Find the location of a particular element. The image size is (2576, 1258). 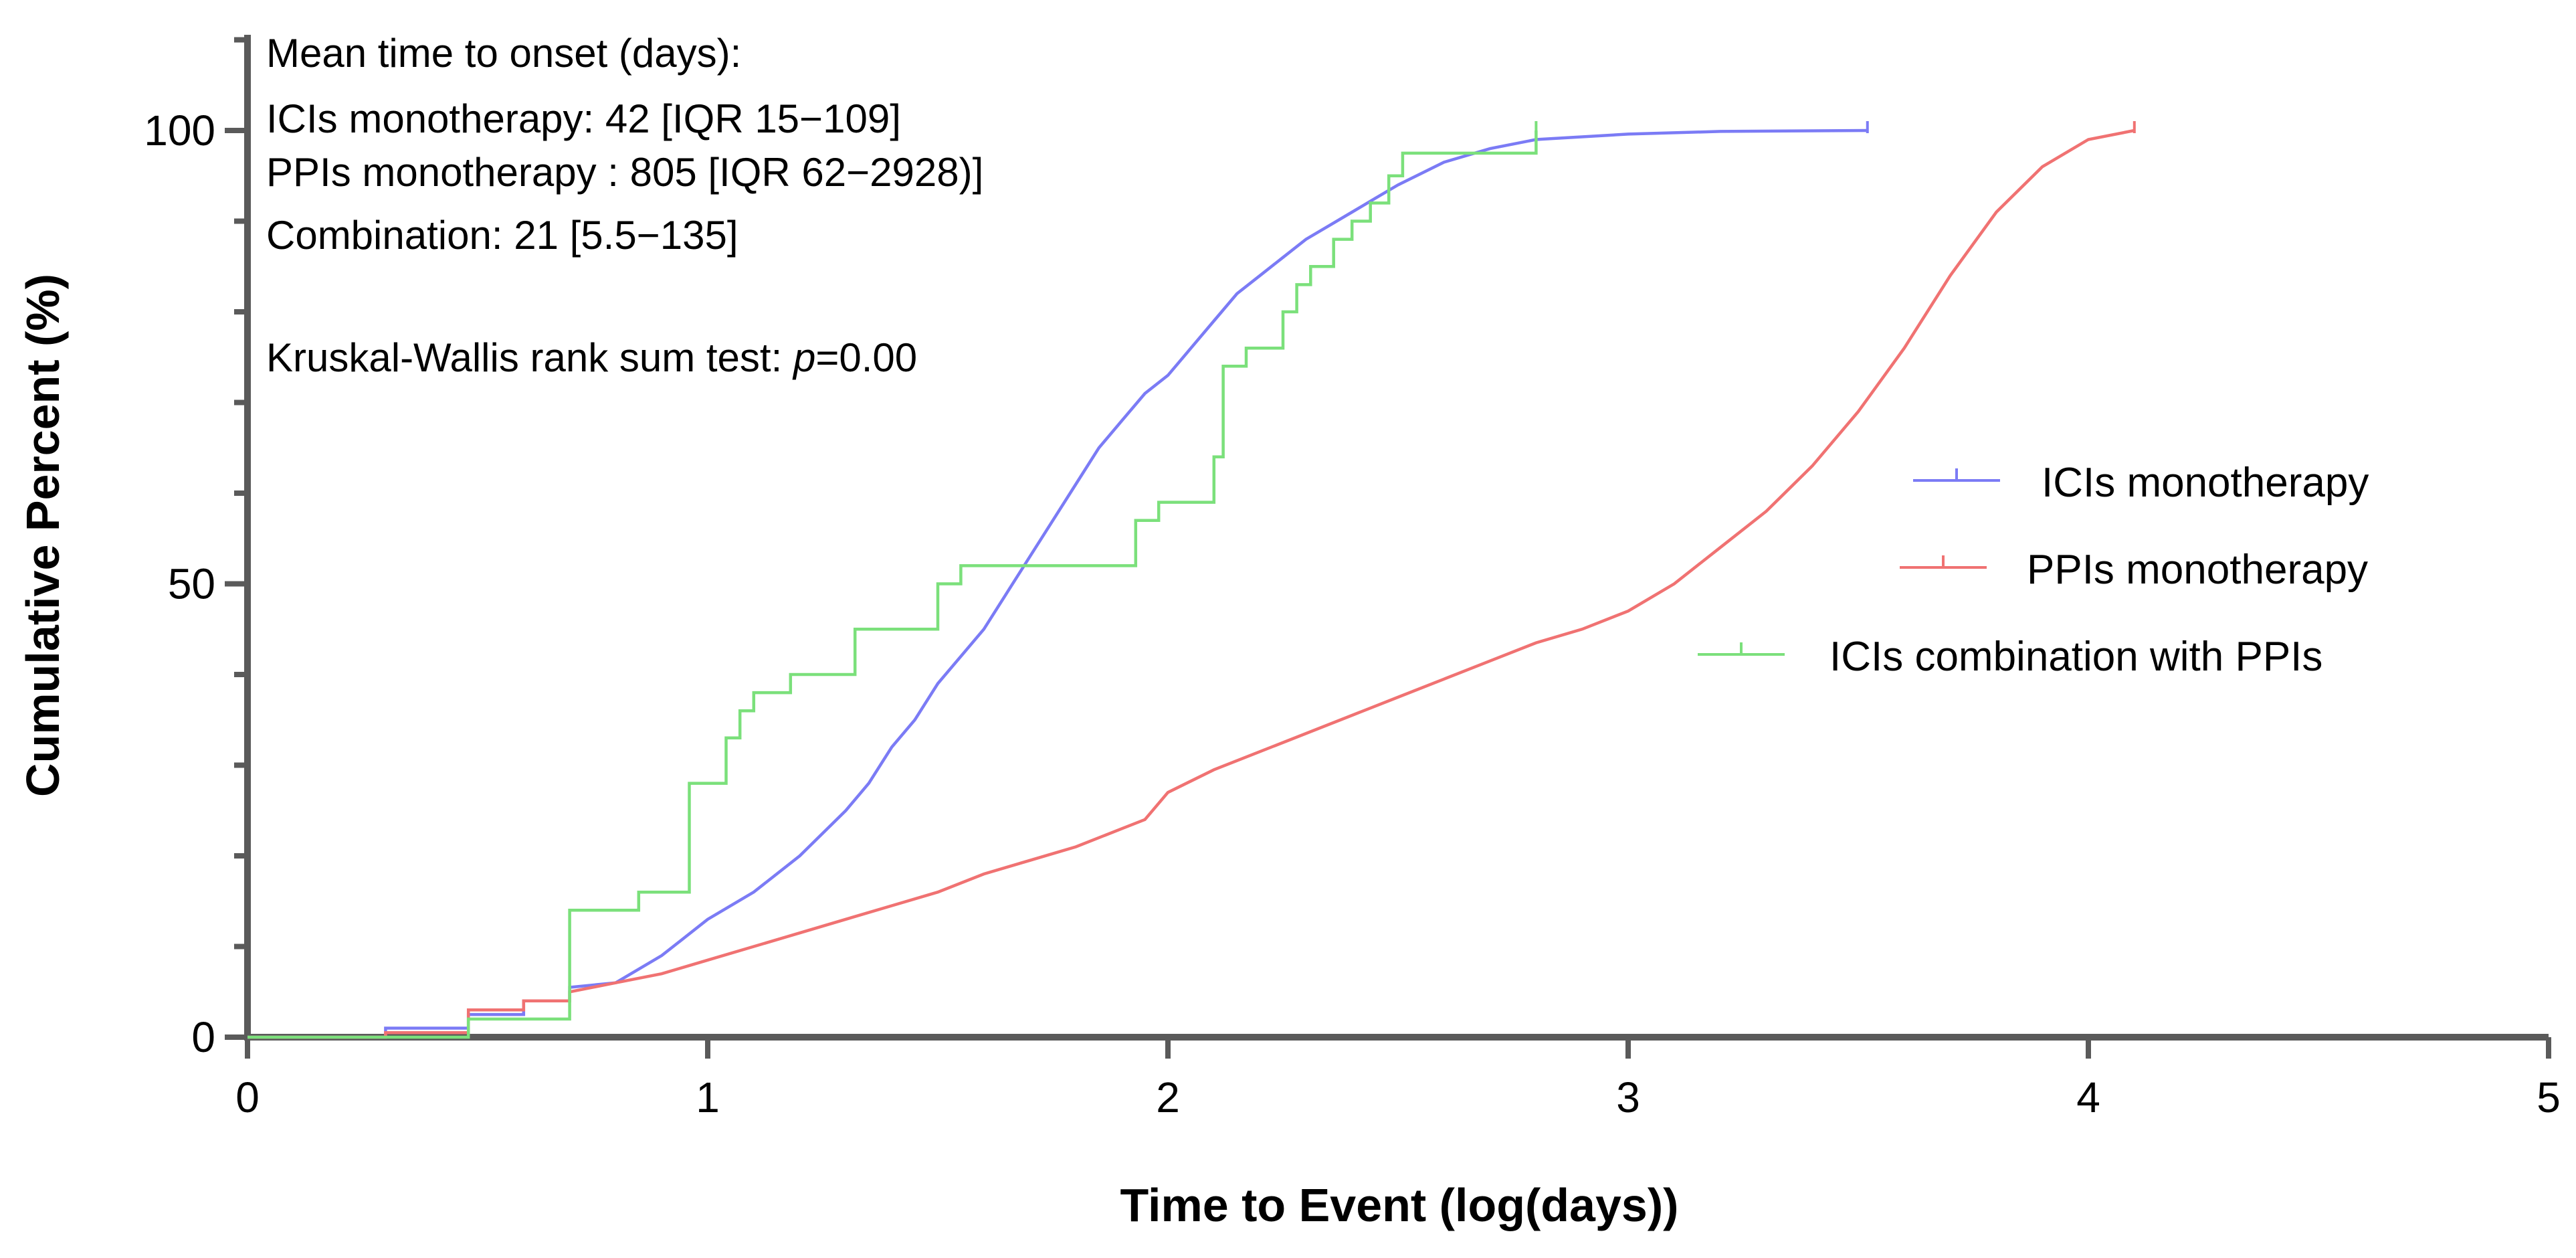

y-axis-title: Cumulative Percent (%) is located at coordinates (43, 535).